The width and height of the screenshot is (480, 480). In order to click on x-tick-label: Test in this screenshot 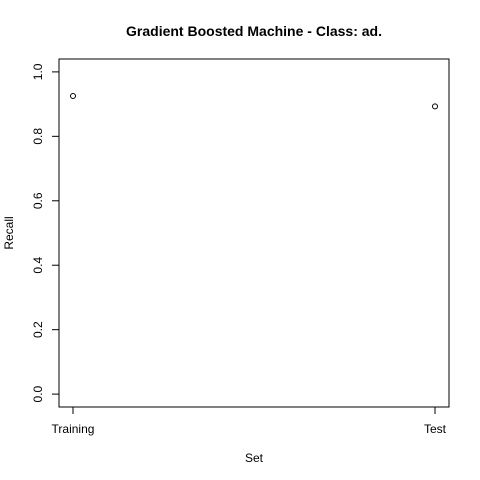, I will do `click(435, 429)`.